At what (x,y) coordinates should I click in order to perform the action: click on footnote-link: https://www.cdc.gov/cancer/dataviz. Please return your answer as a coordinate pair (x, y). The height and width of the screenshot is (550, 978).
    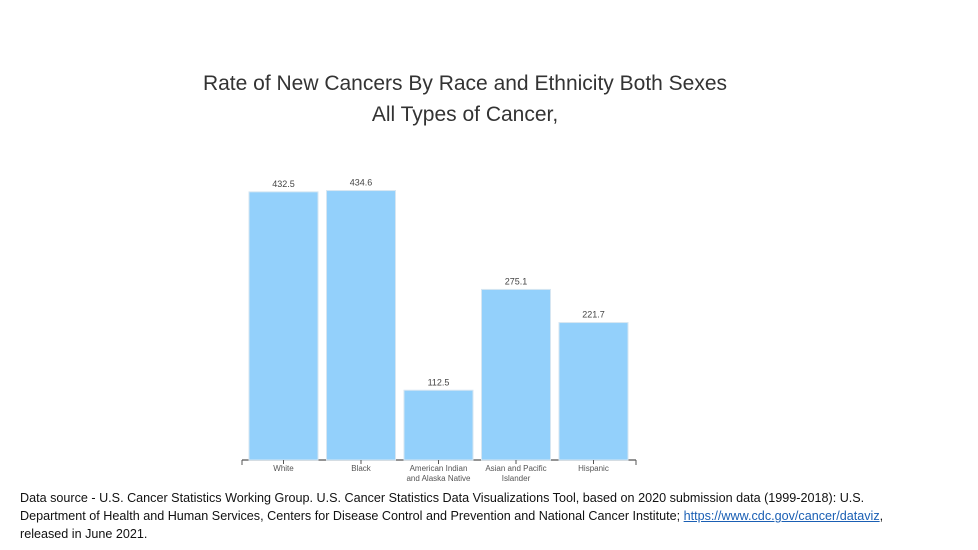
    Looking at the image, I should click on (781, 516).